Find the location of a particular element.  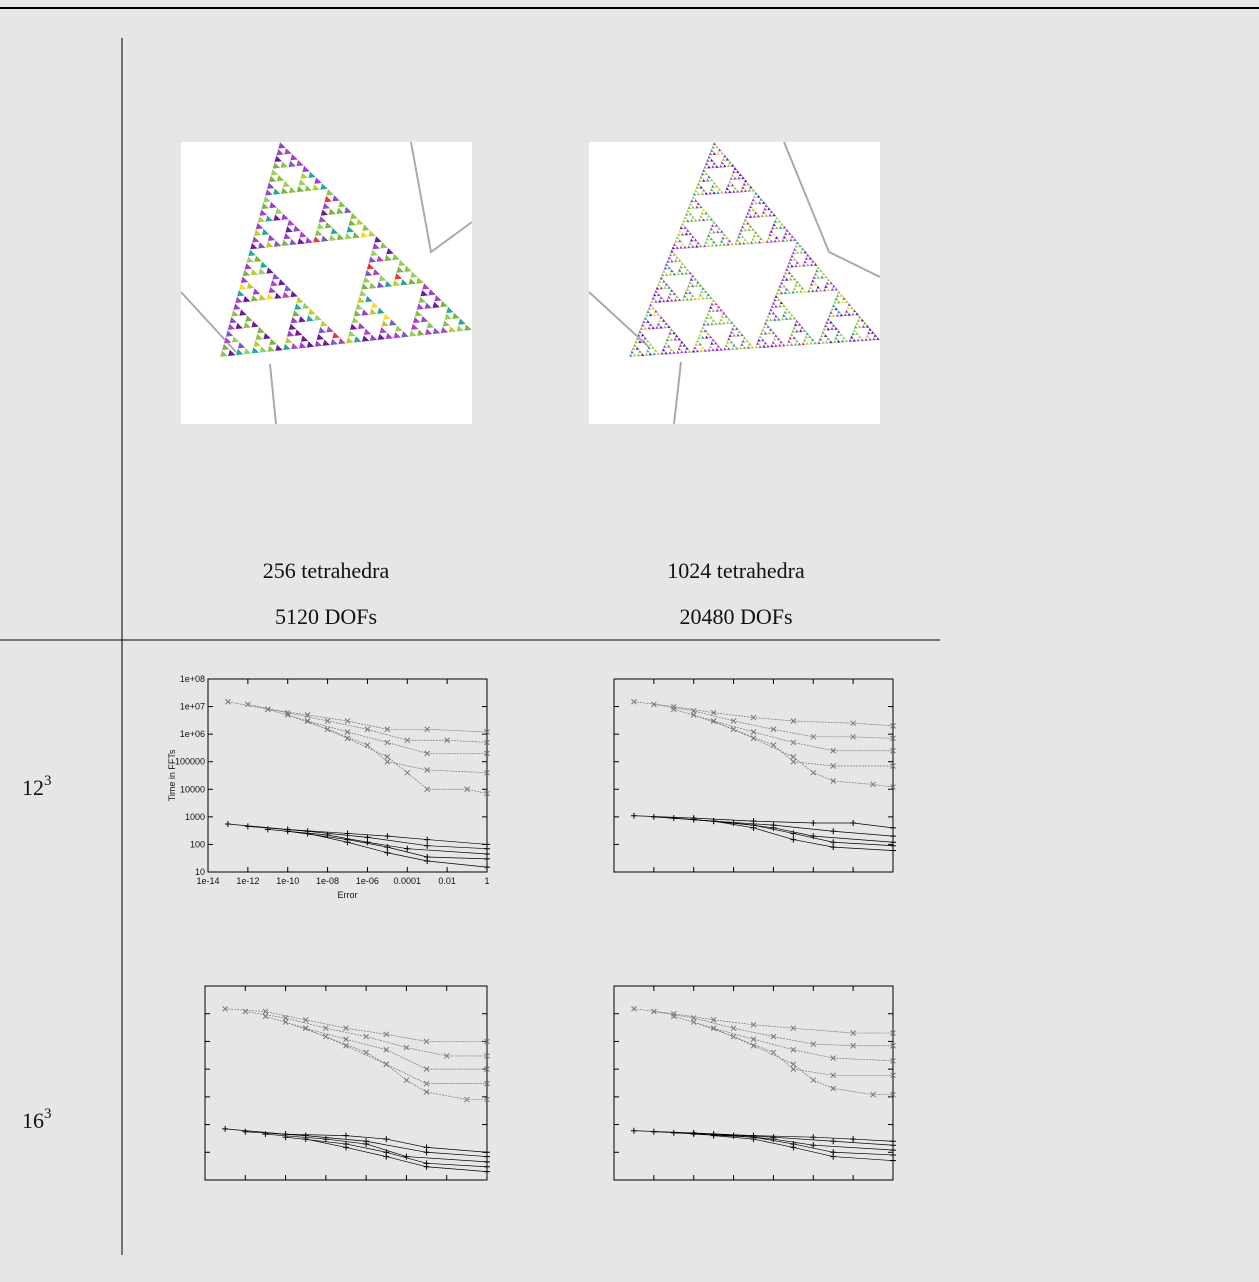

caption: 20480 DOFs is located at coordinates (735, 616).